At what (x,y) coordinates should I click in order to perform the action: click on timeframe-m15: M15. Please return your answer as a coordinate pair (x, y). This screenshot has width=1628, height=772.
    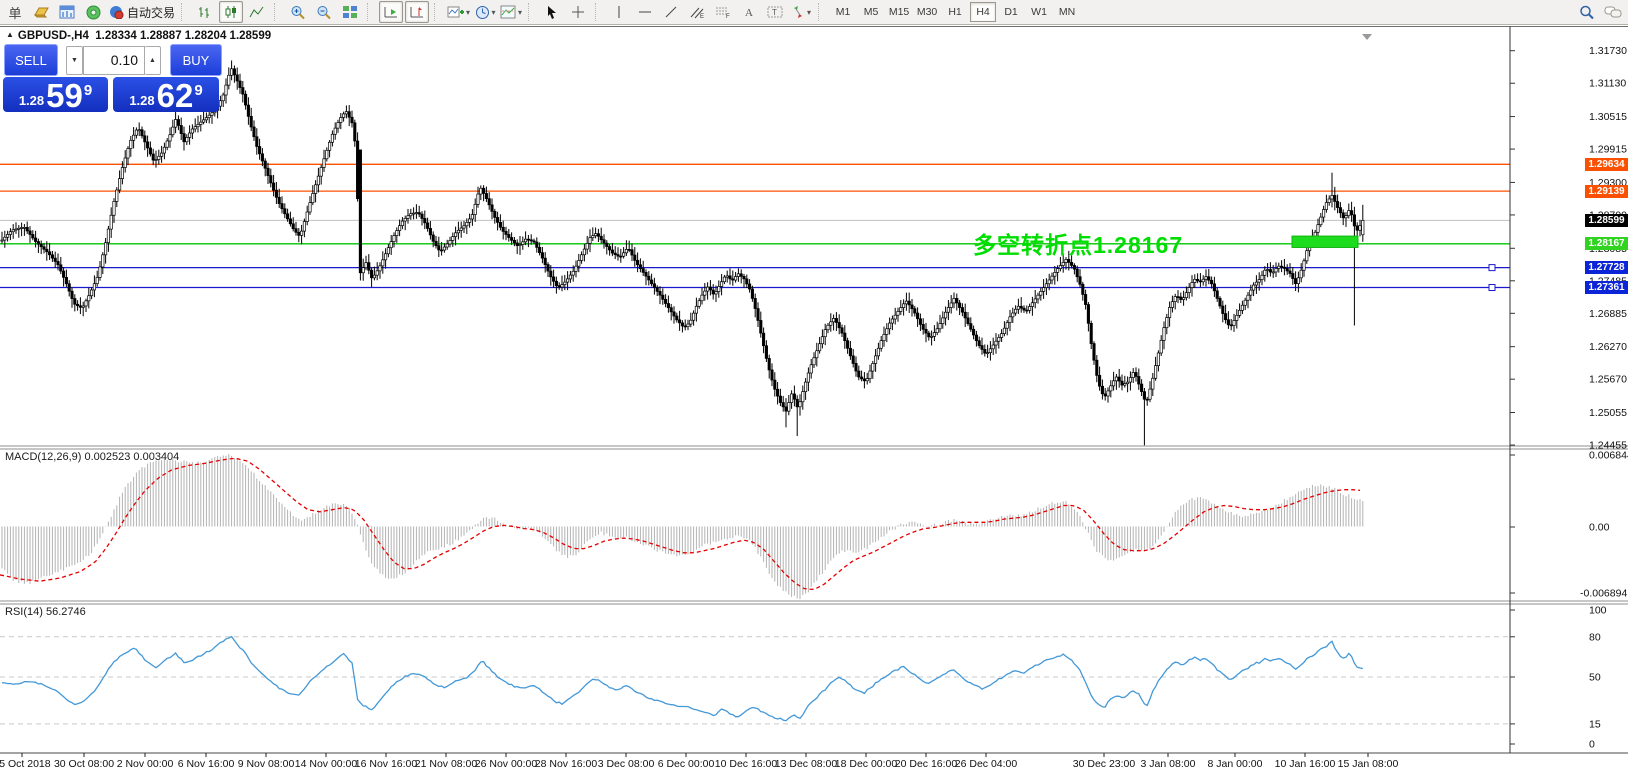
    Looking at the image, I should click on (899, 12).